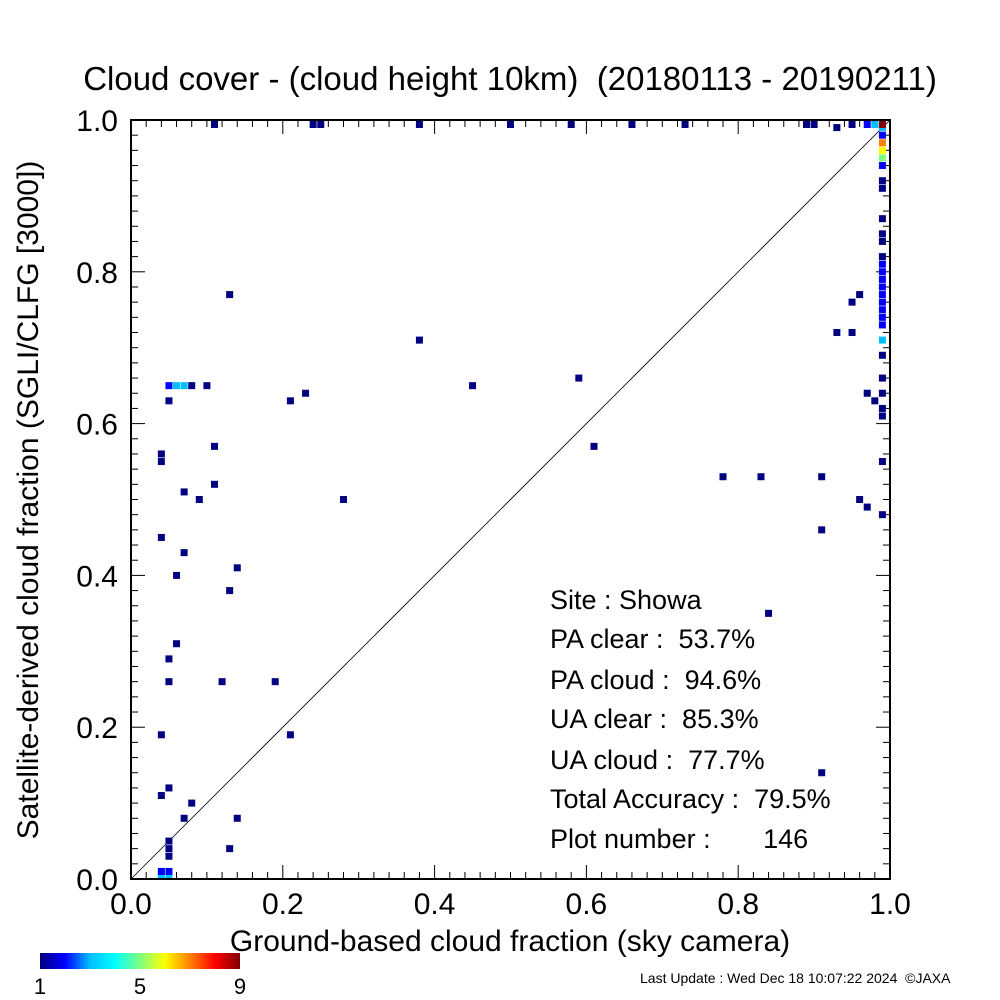 The image size is (1000, 1000). I want to click on colorbar-tick-label: 5, so click(140, 986).